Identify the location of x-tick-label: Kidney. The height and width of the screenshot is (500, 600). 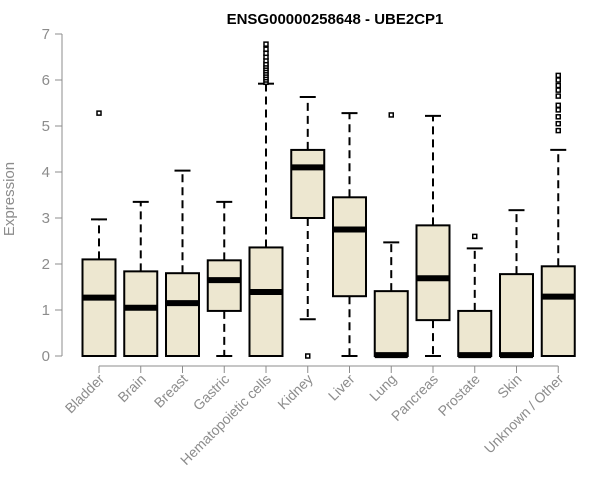
(295, 392).